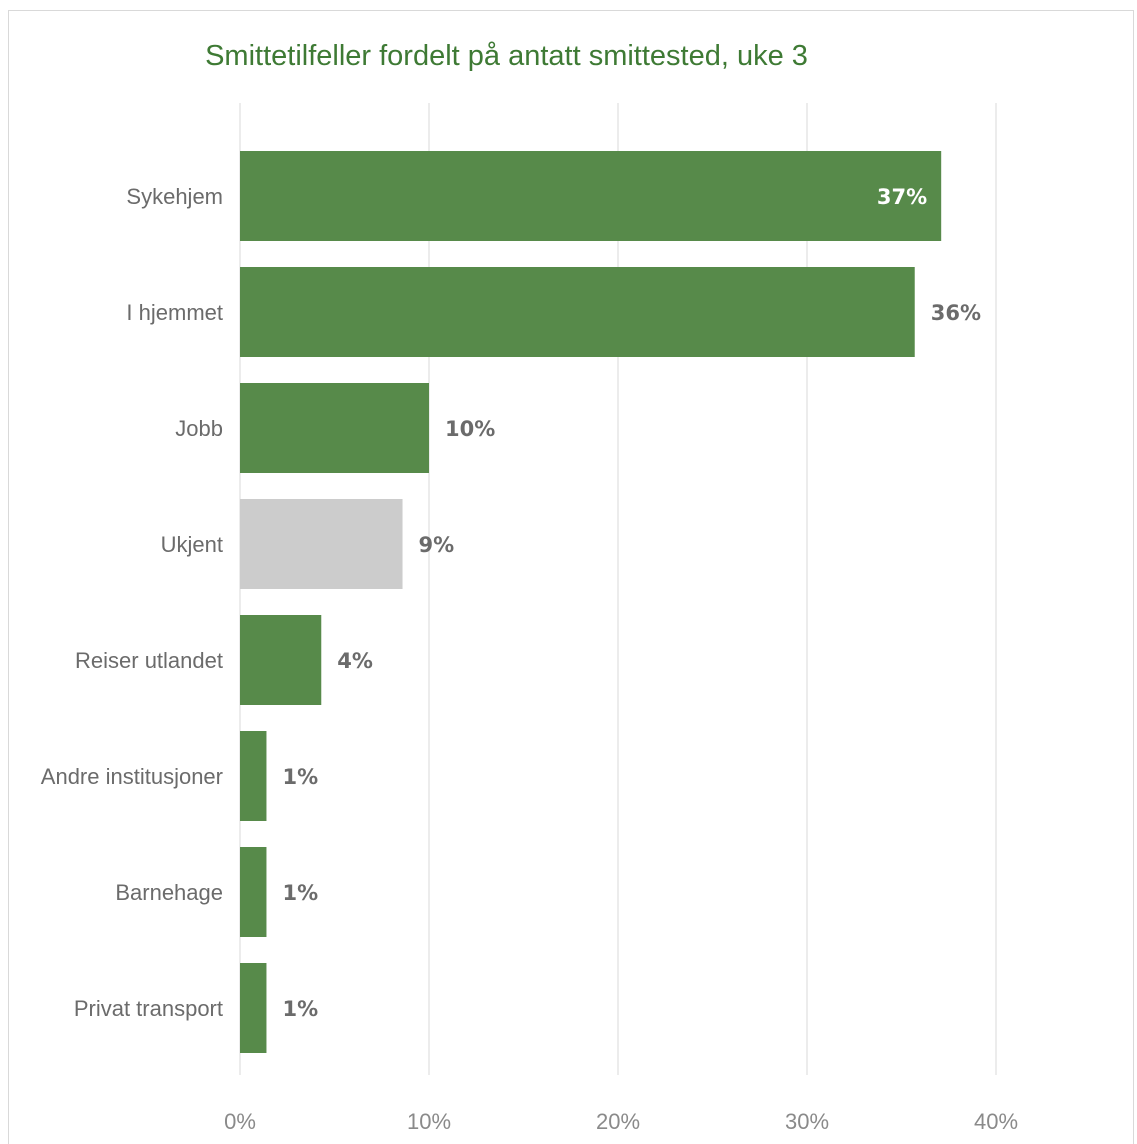  Describe the element at coordinates (148, 1008) in the screenshot. I see `category-label: Privat transport` at that location.